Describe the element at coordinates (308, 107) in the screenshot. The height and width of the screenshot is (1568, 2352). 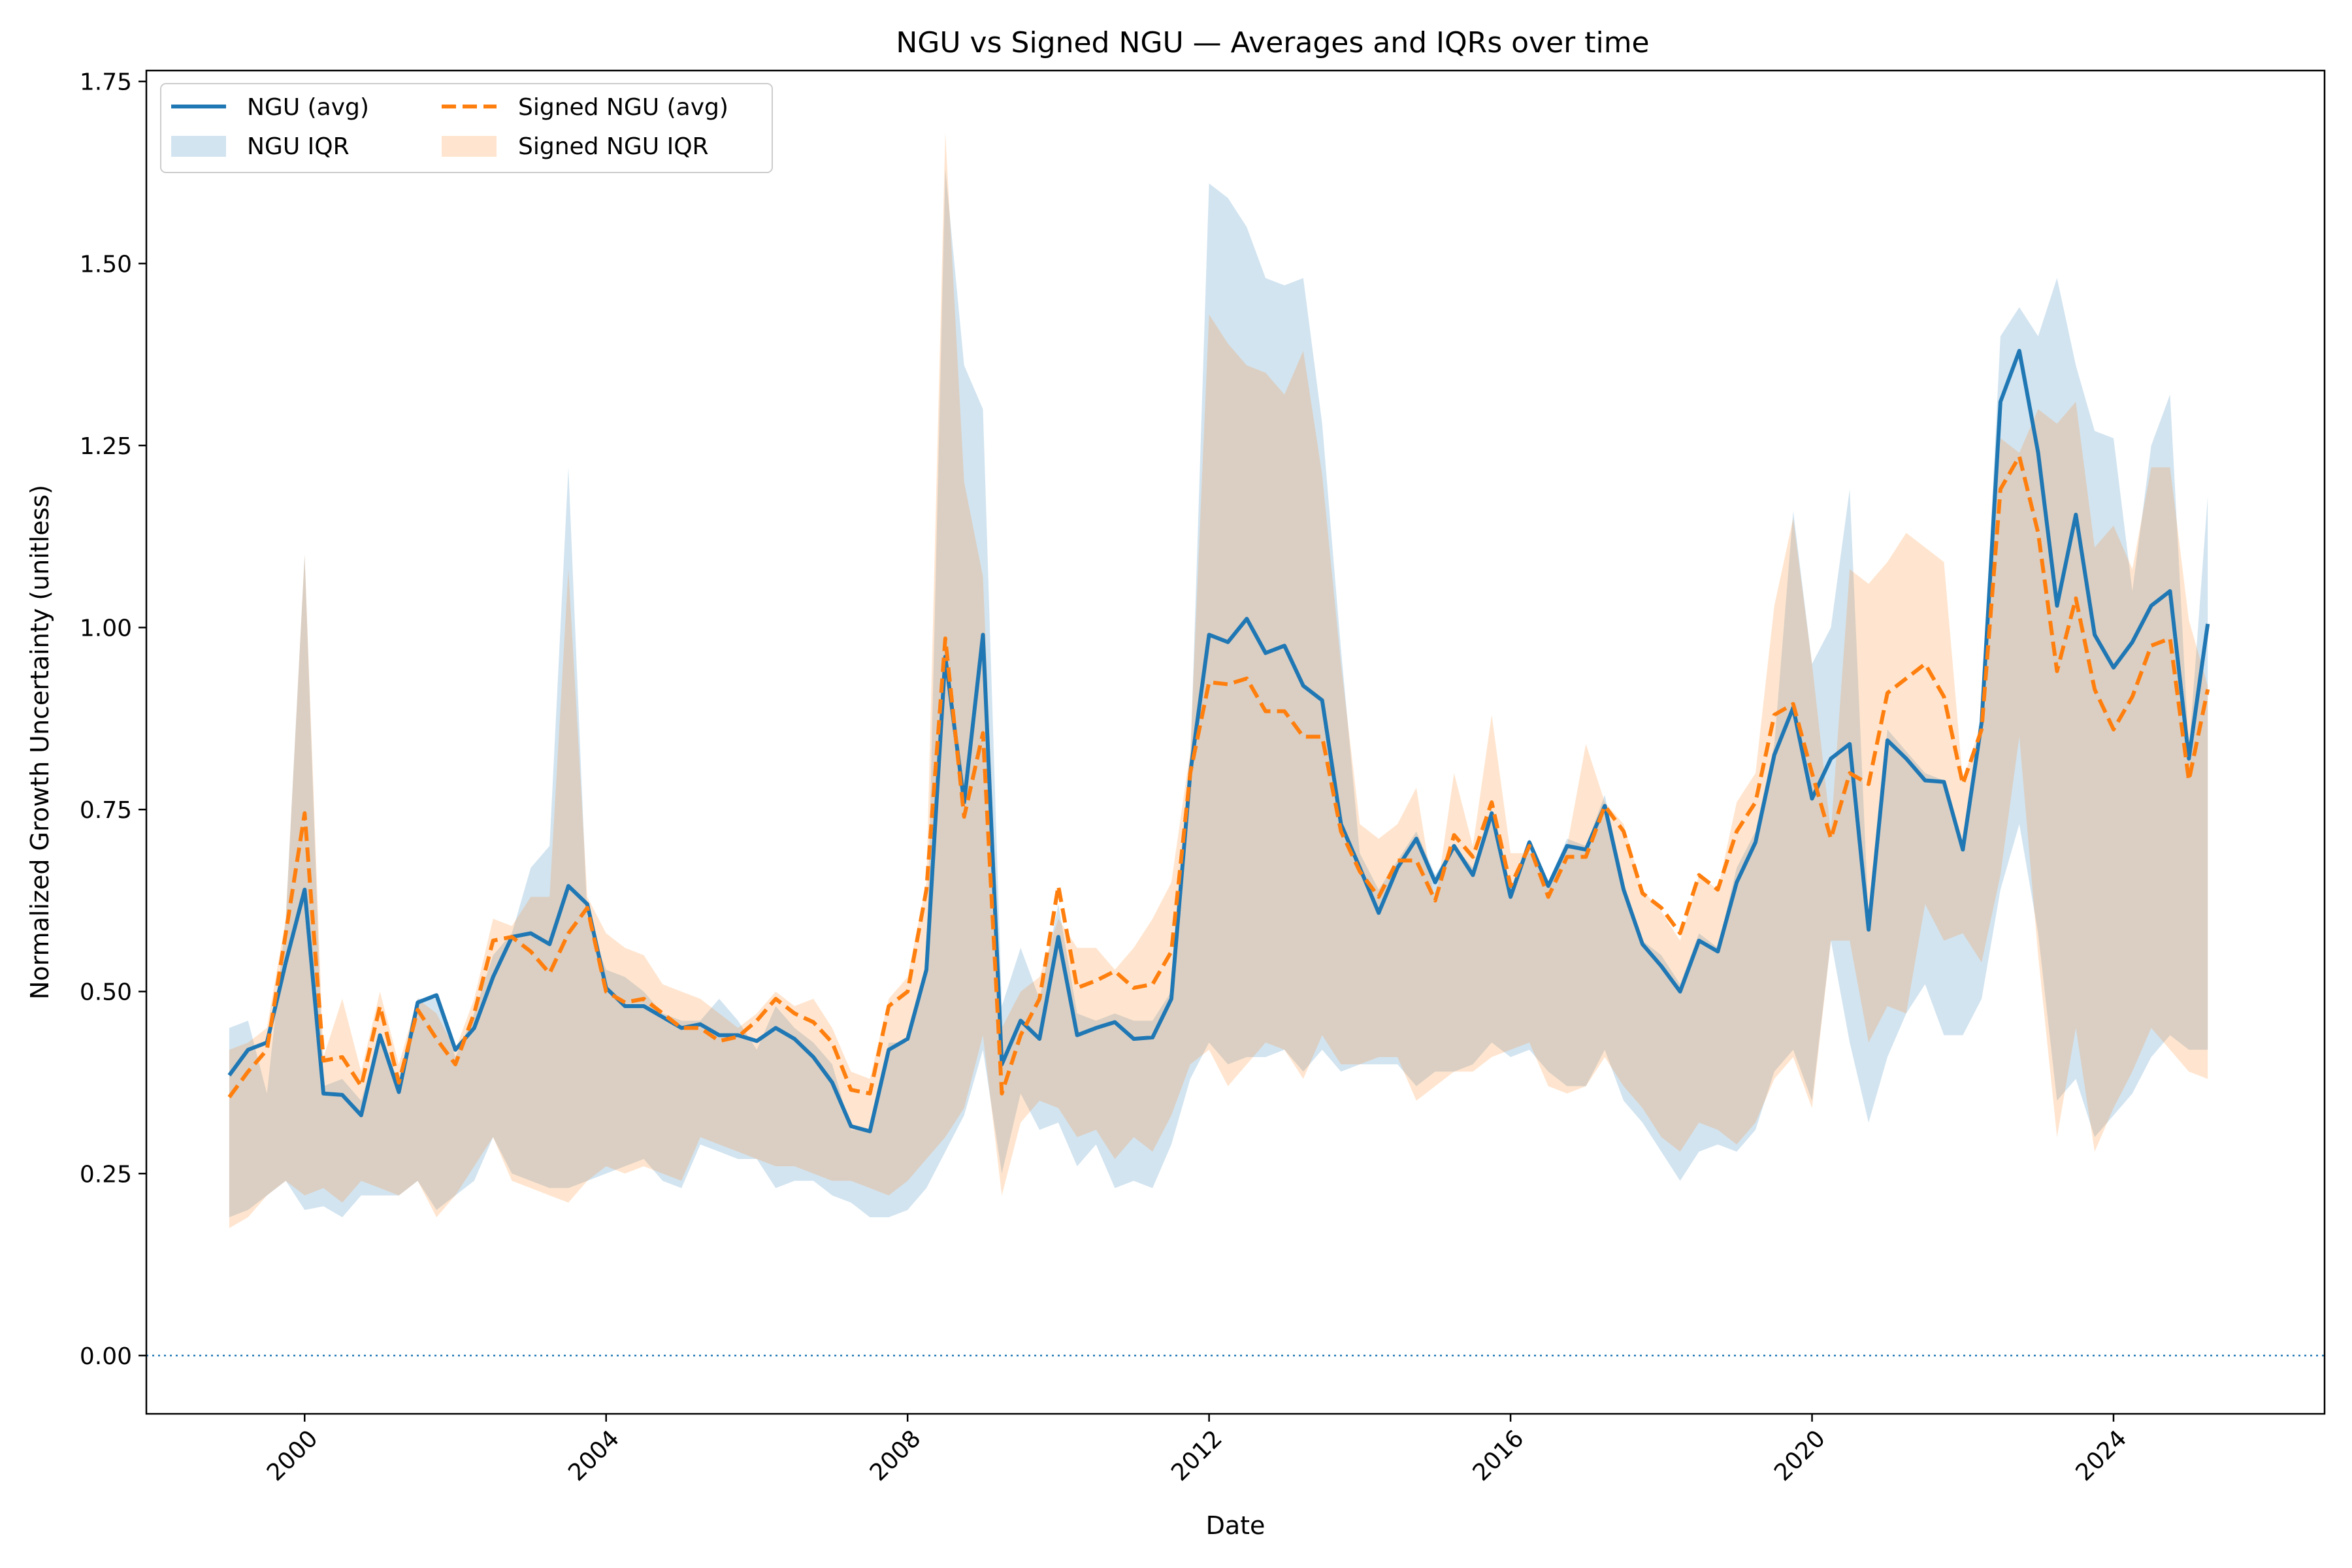
I see `legend-label-ngu-avg: NGU (avg)` at that location.